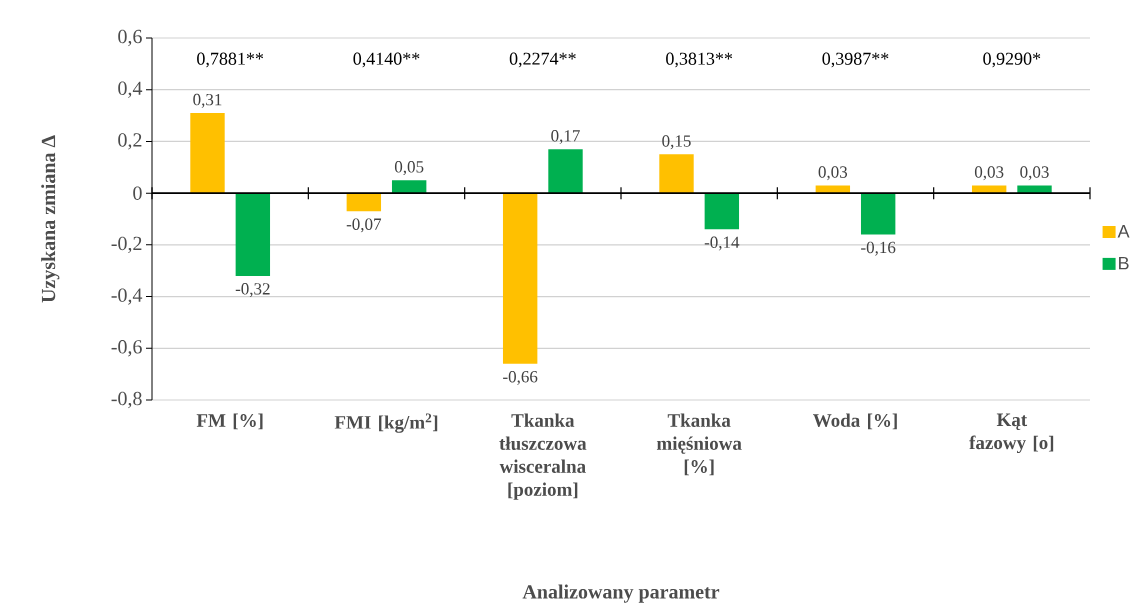 This screenshot has height=608, width=1147. What do you see at coordinates (230, 60) in the screenshot?
I see `annotation: 0,7881**` at bounding box center [230, 60].